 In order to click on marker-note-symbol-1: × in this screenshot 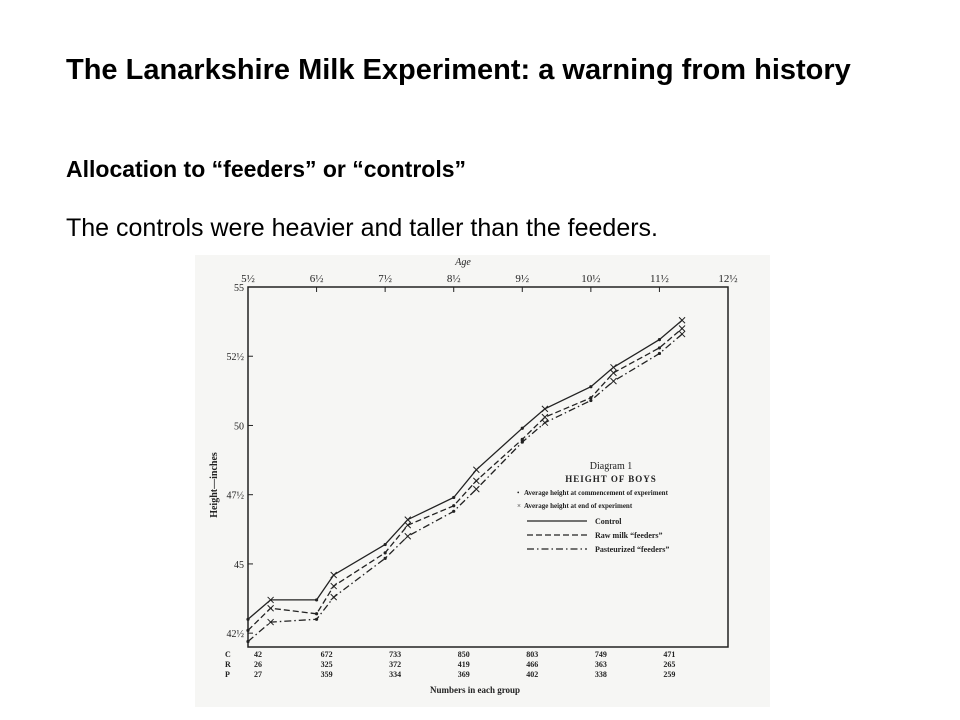, I will do `click(519, 506)`.